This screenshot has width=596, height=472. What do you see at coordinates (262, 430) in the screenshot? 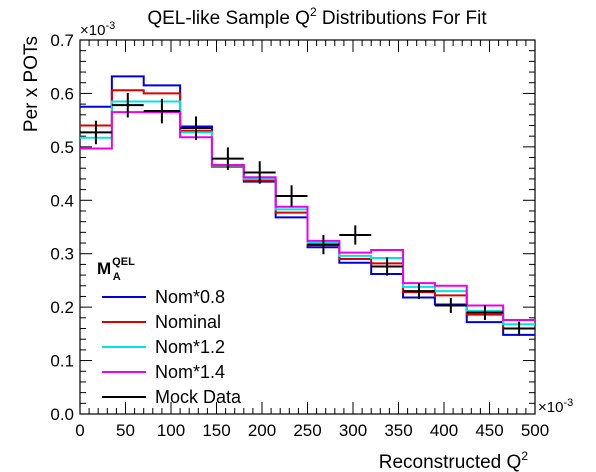
I see `x-tick-label: 200` at bounding box center [262, 430].